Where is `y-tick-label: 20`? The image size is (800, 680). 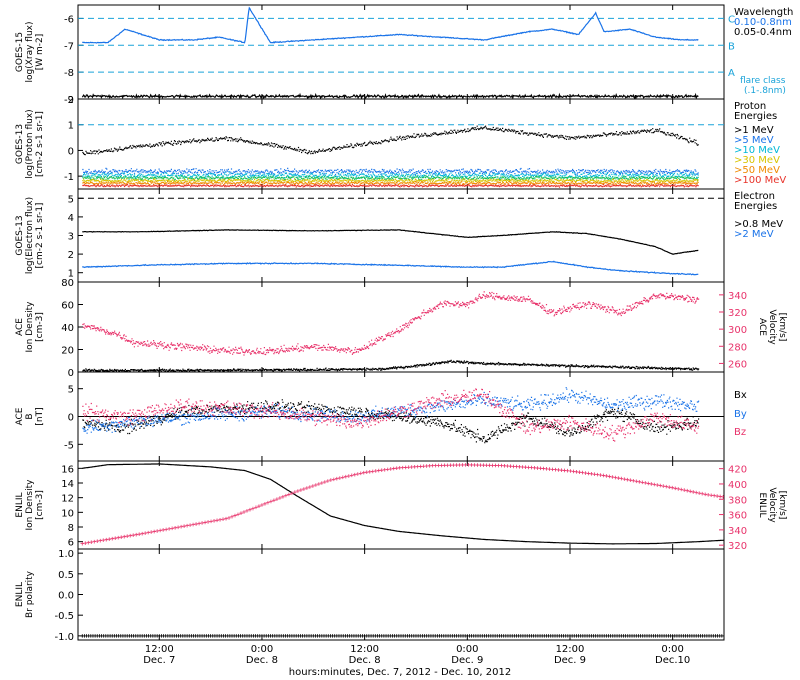 y-tick-label: 20 is located at coordinates (67, 351).